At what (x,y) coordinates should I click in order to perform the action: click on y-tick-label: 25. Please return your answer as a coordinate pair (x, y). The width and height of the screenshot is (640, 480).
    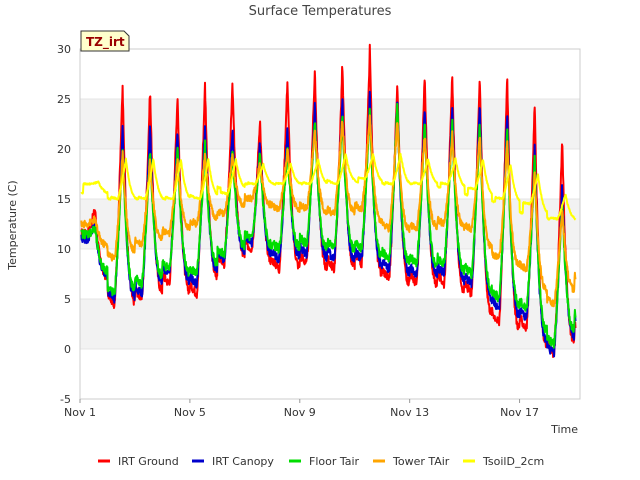
    Looking at the image, I should click on (64, 99).